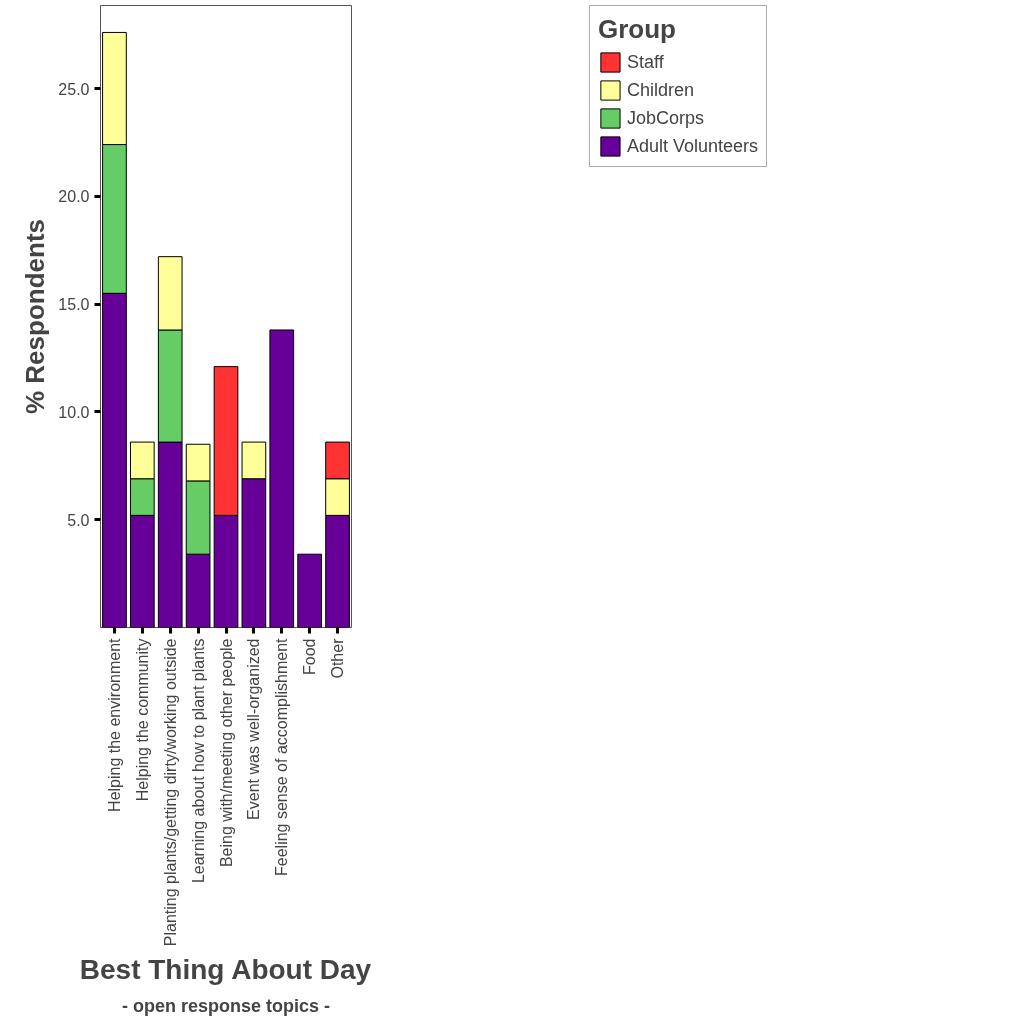 This screenshot has width=1011, height=1028. What do you see at coordinates (35, 316) in the screenshot?
I see `y-axis-title: % Respondents` at bounding box center [35, 316].